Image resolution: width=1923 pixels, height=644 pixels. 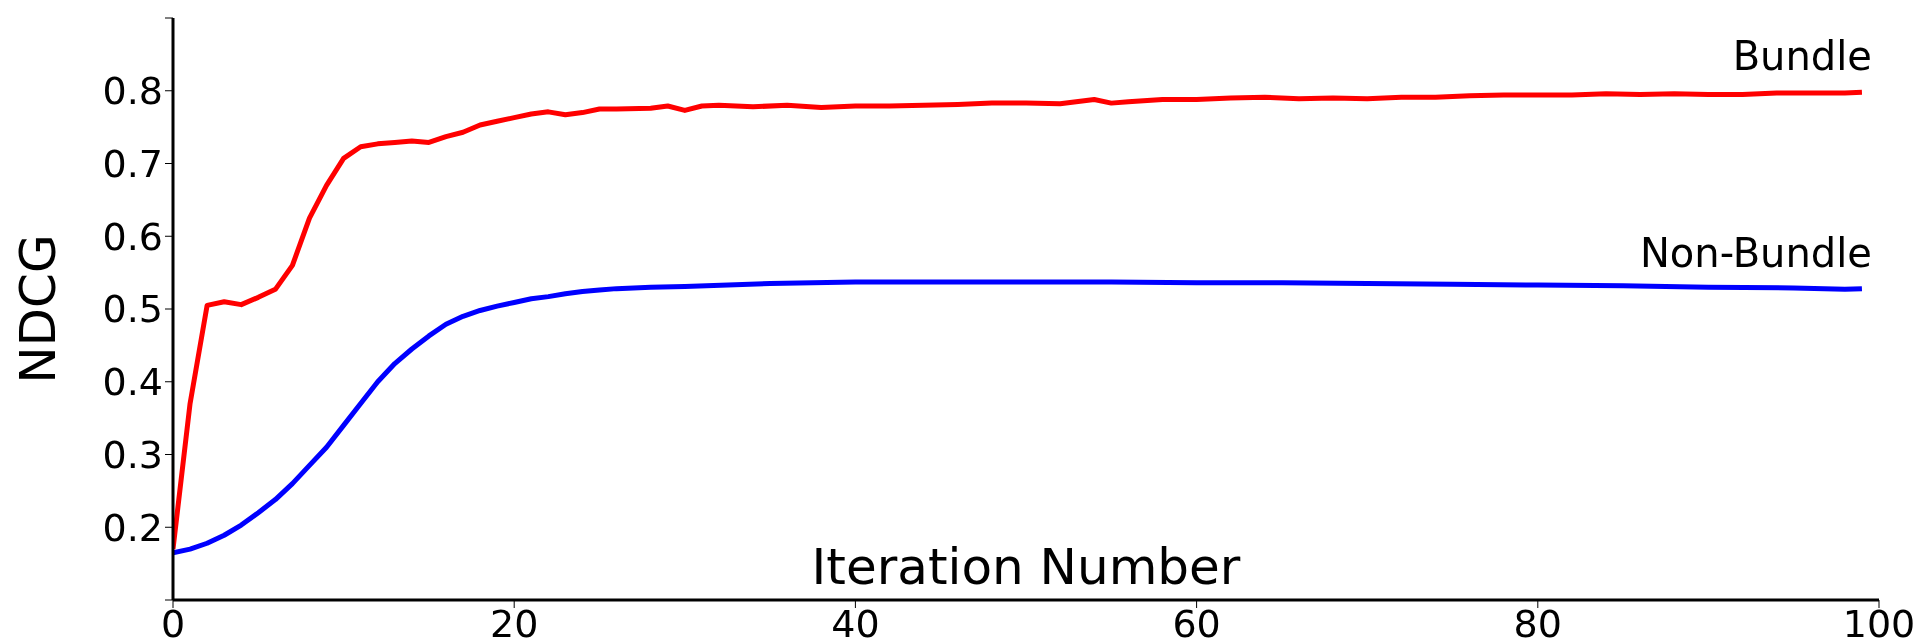 I want to click on x-tick-label: 60, so click(x=1196, y=622).